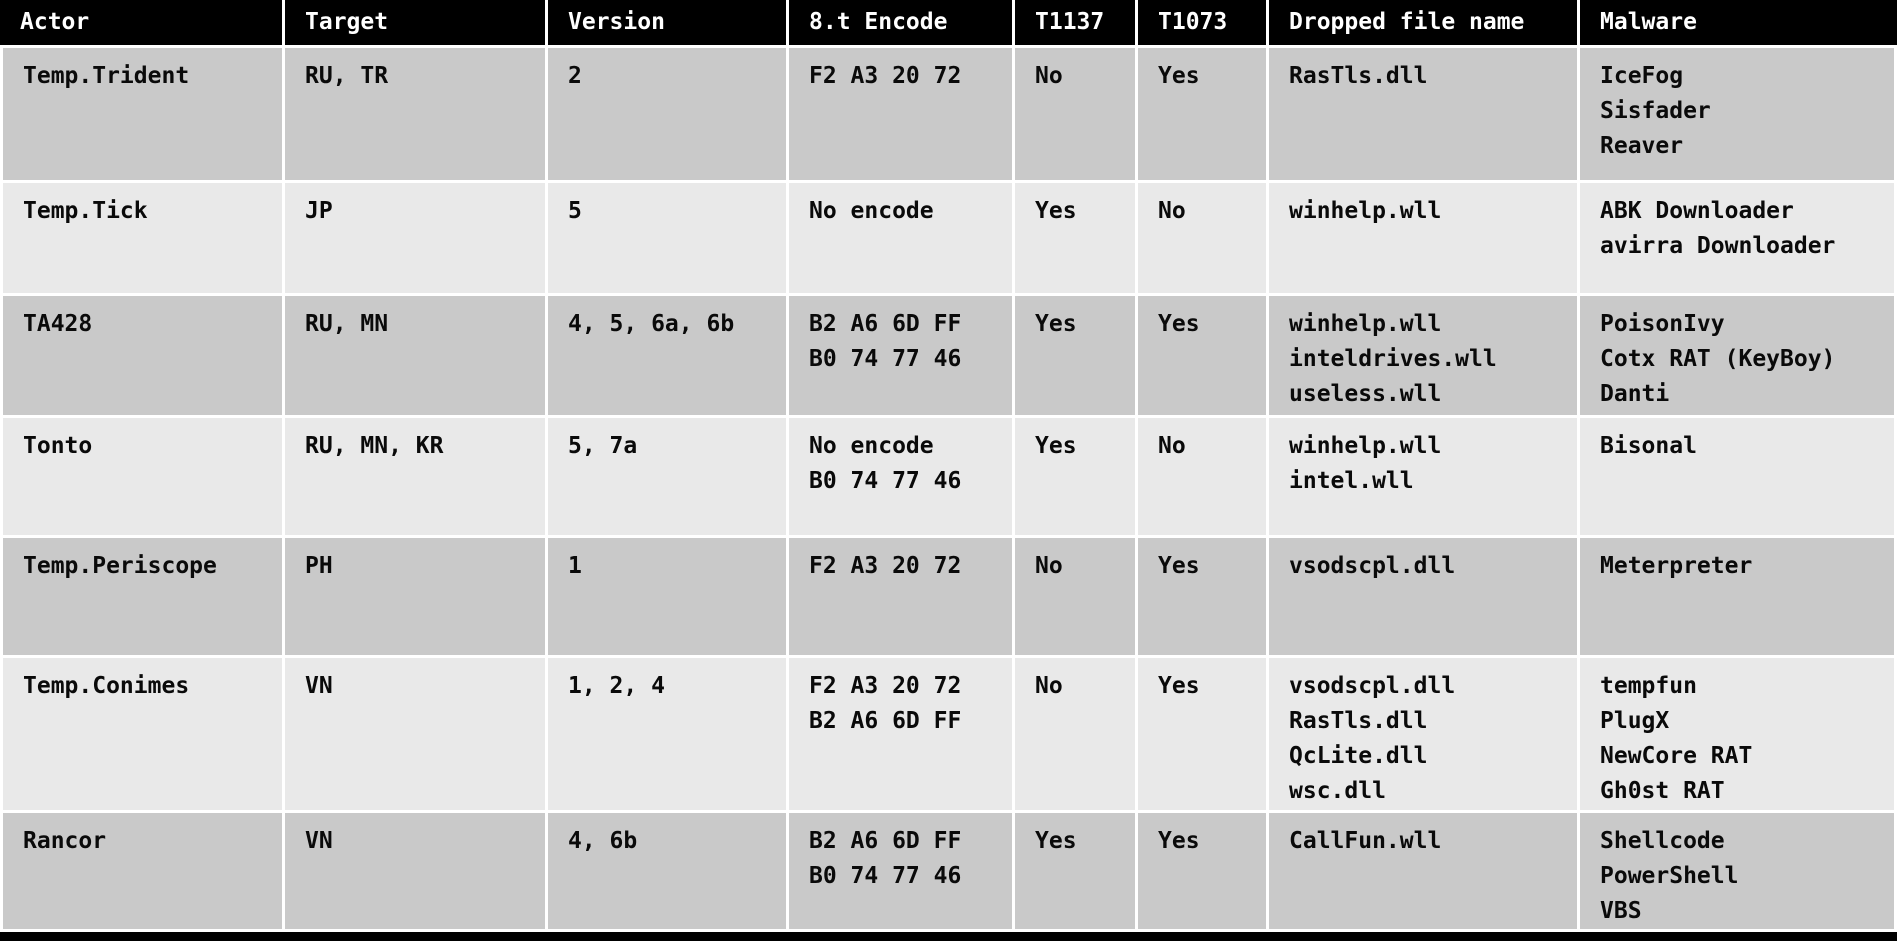 This screenshot has width=1897, height=941. What do you see at coordinates (416, 598) in the screenshot?
I see `cell-target: PH` at bounding box center [416, 598].